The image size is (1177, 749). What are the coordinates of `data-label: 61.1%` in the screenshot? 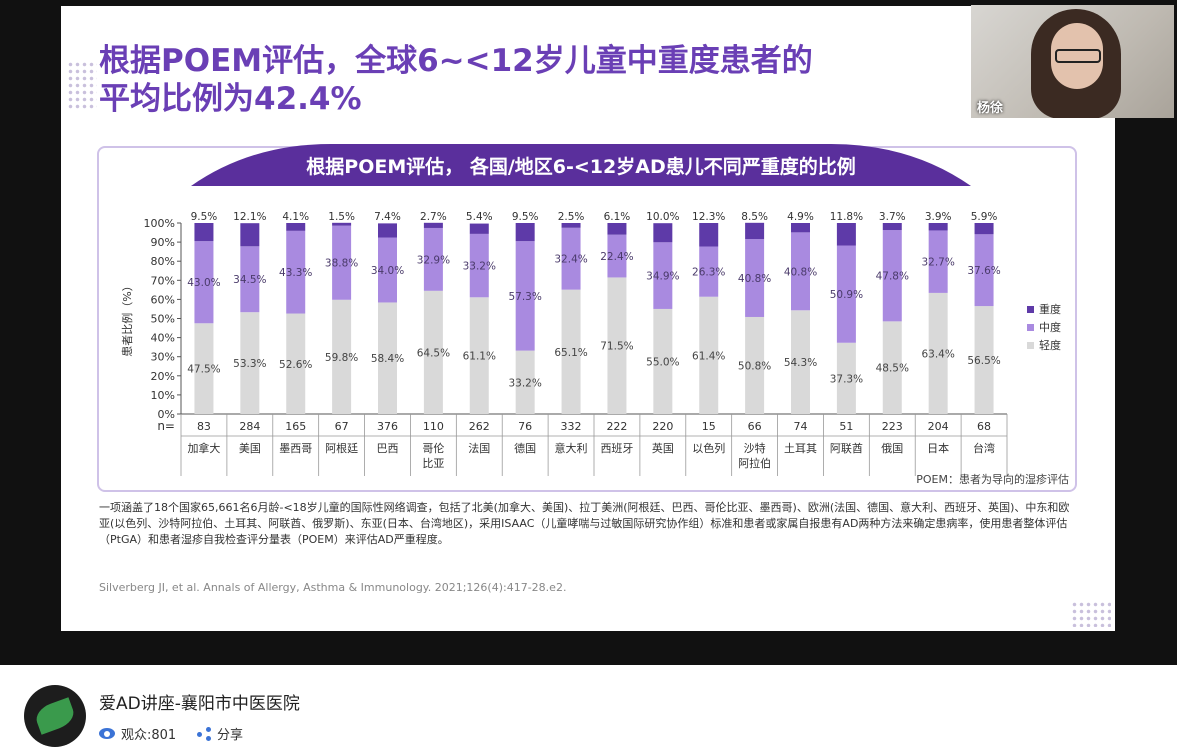 It's located at (479, 357).